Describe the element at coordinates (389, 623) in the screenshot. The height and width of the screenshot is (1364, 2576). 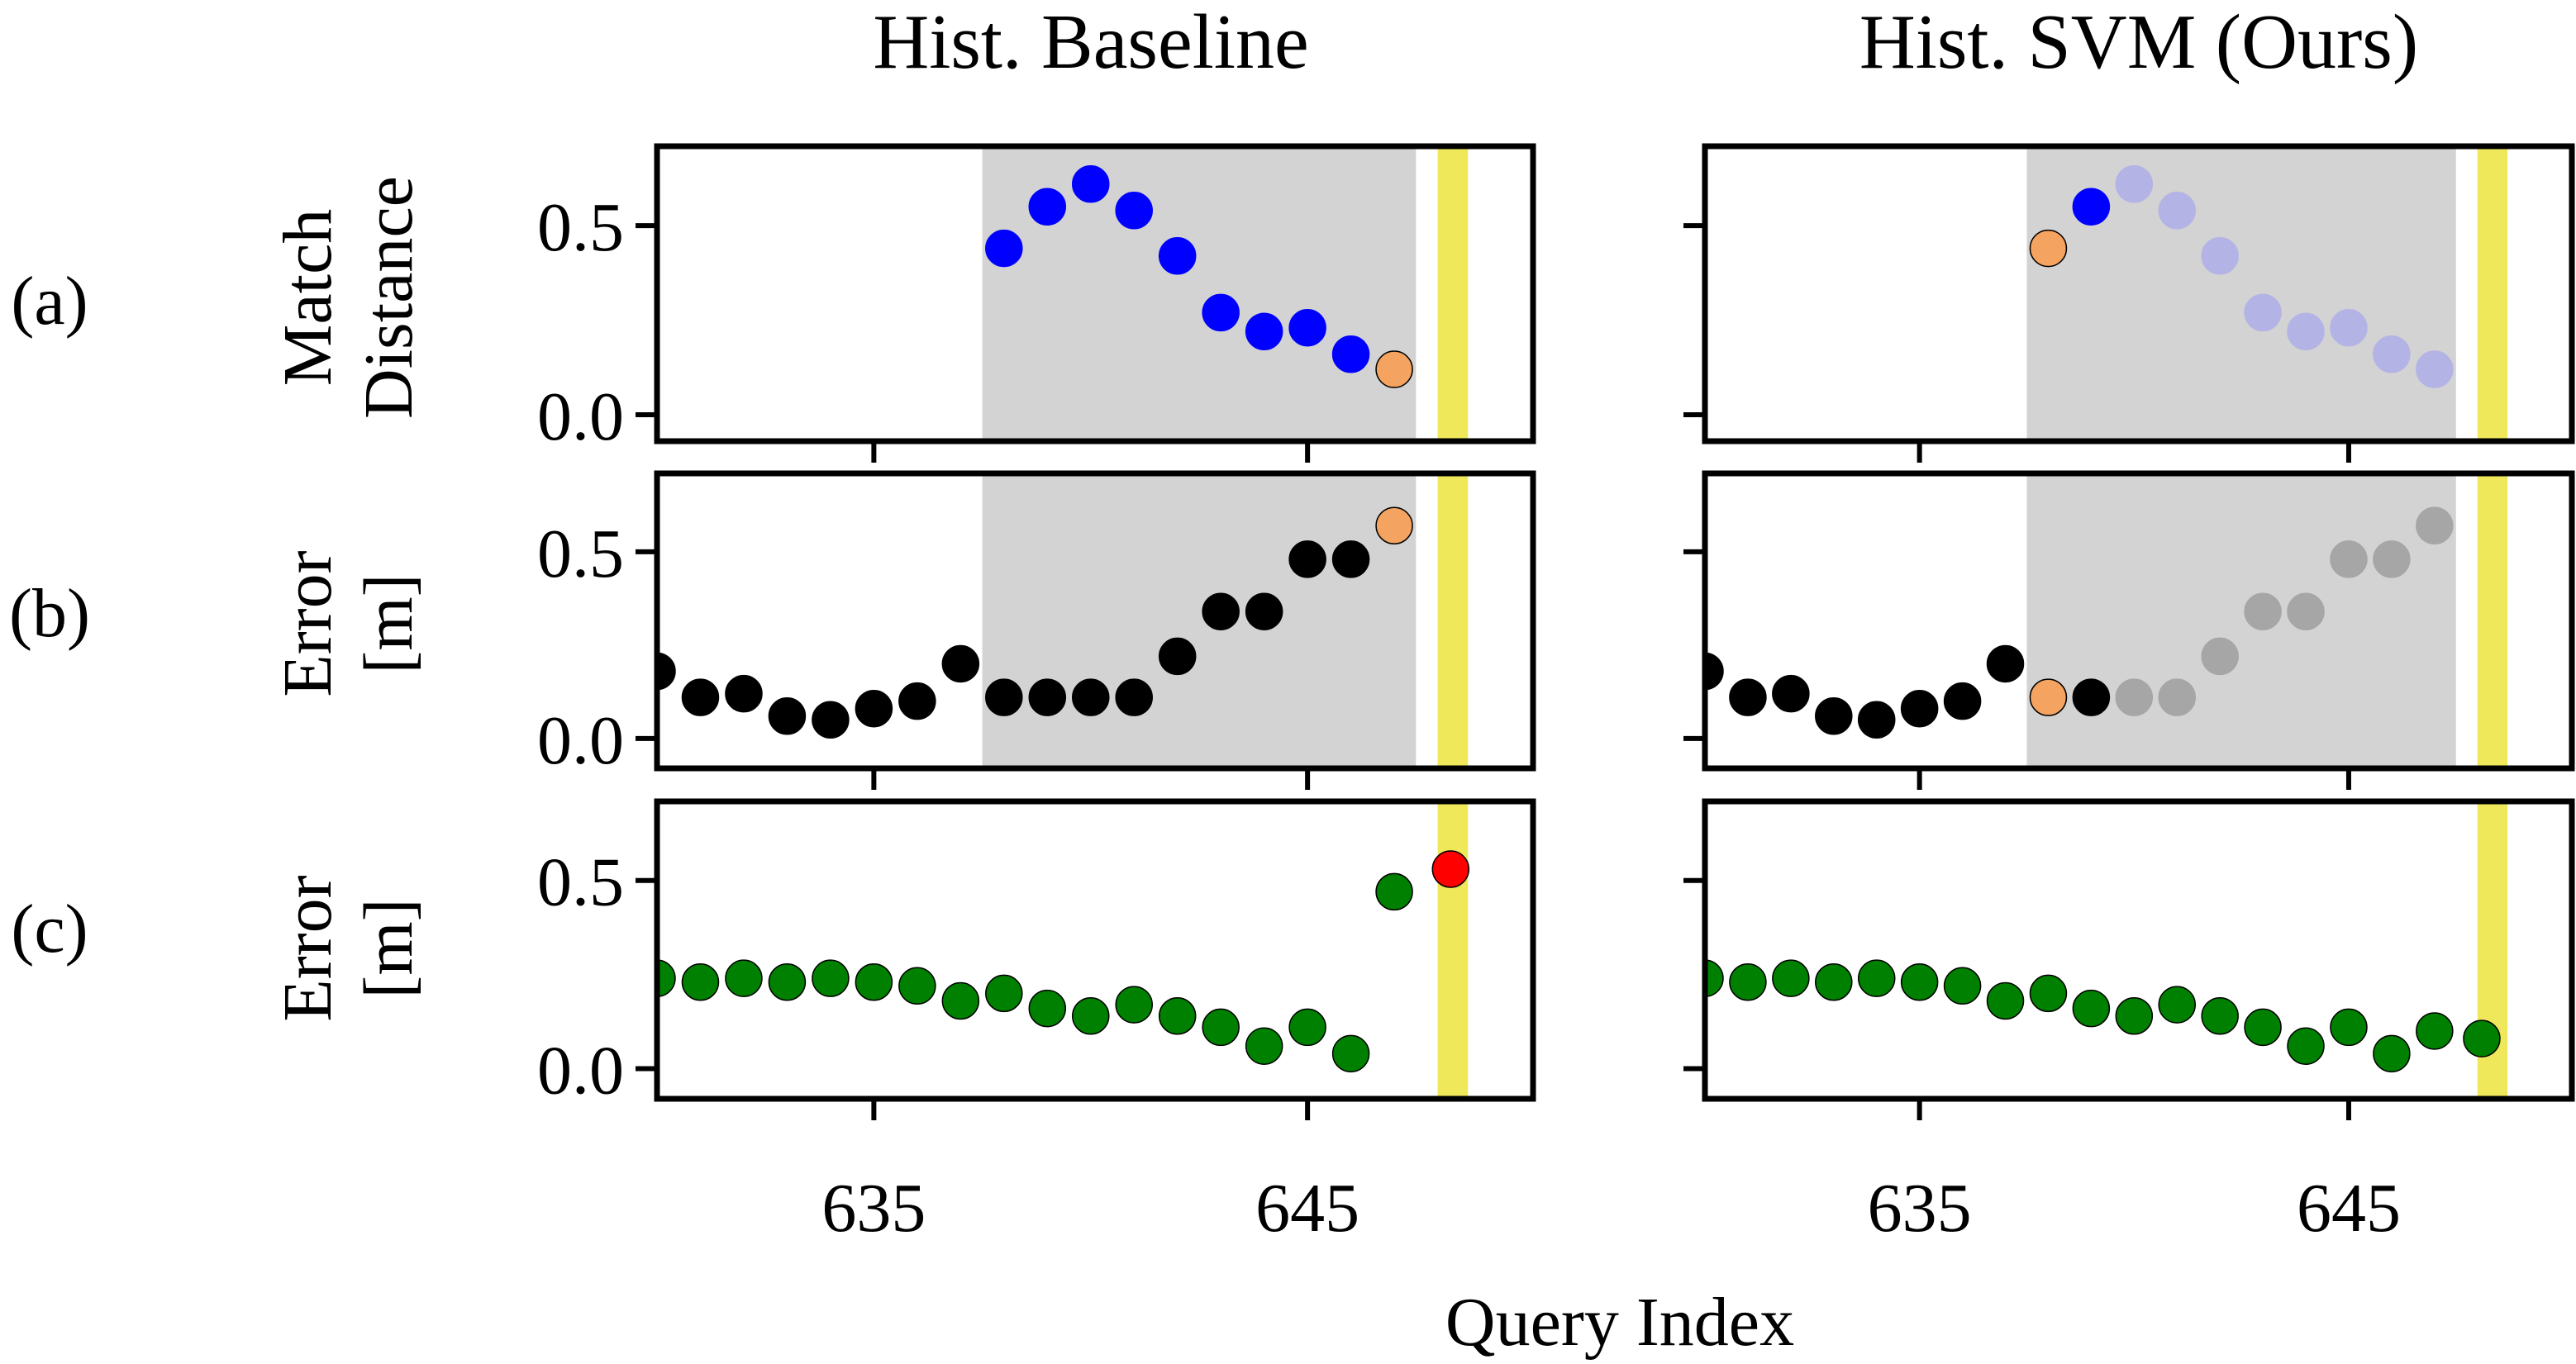
I see `ylabel-row-b-line2: [m]` at that location.